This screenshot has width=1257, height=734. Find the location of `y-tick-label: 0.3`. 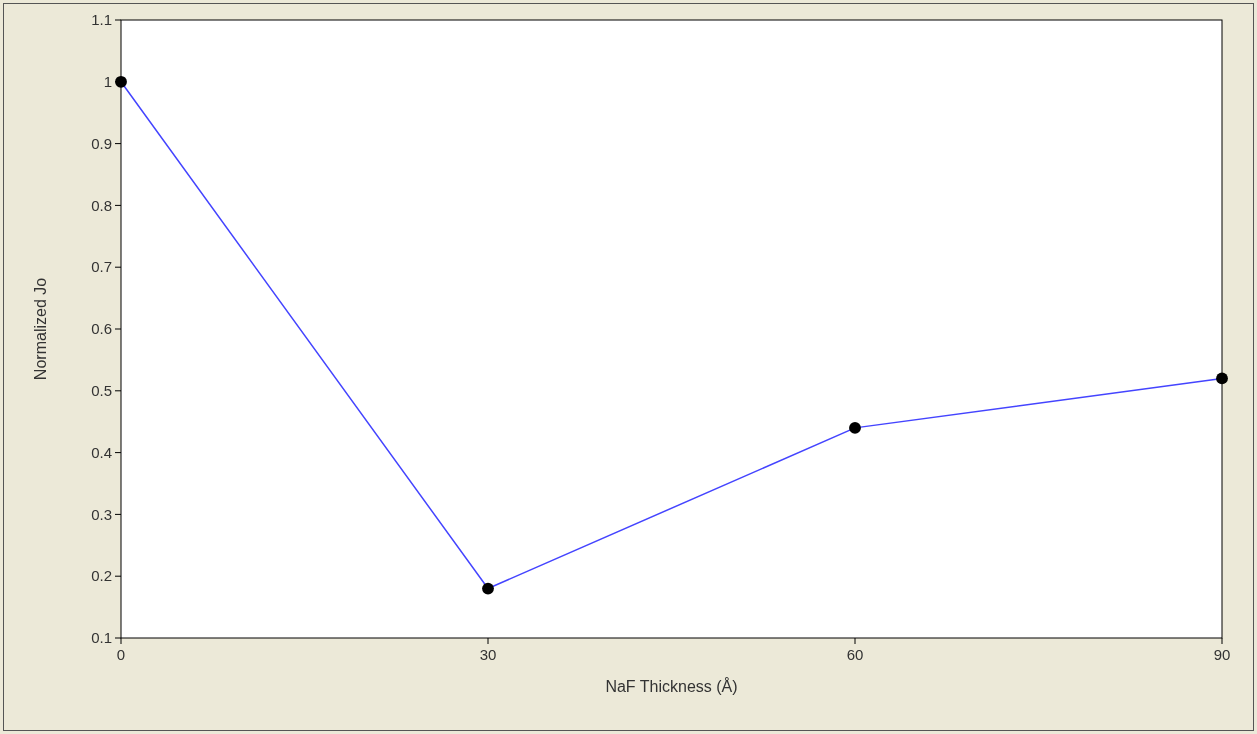

y-tick-label: 0.3 is located at coordinates (101, 514).